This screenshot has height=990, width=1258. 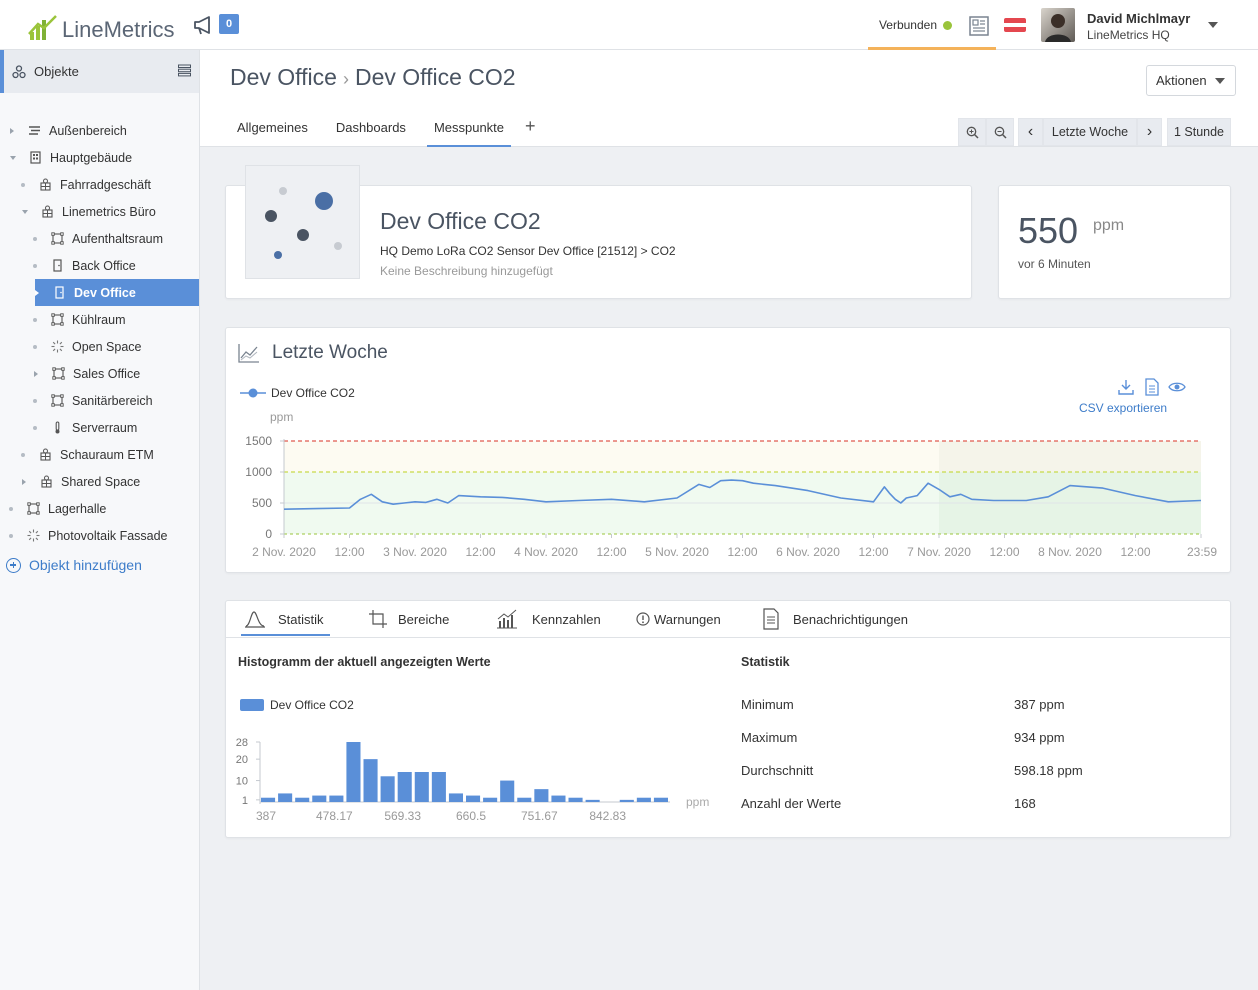 I want to click on sidebar-item-kühlraum: Kühlraum, so click(x=99, y=319).